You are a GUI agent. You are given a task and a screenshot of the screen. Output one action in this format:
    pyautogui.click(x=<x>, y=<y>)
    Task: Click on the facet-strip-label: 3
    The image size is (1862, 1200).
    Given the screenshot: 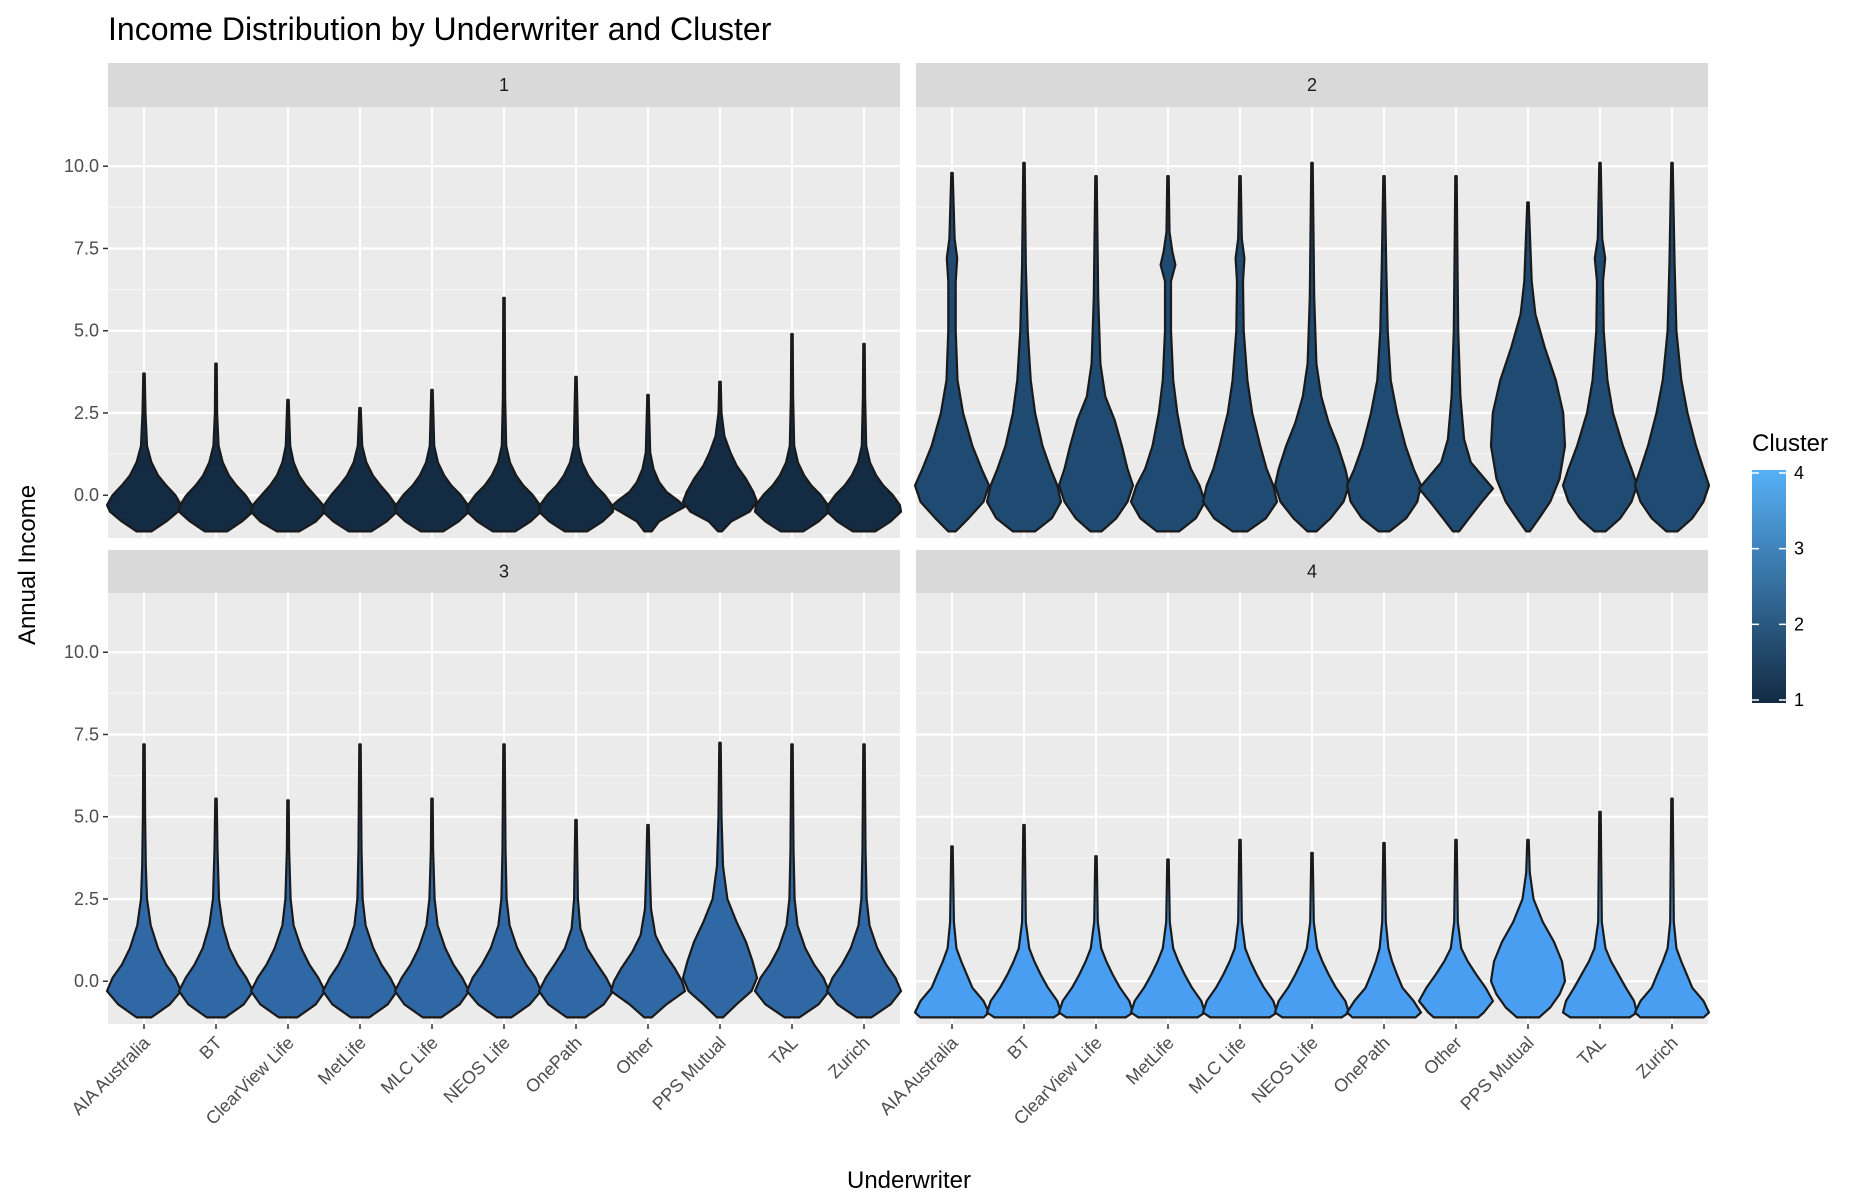 What is the action you would take?
    pyautogui.click(x=504, y=572)
    